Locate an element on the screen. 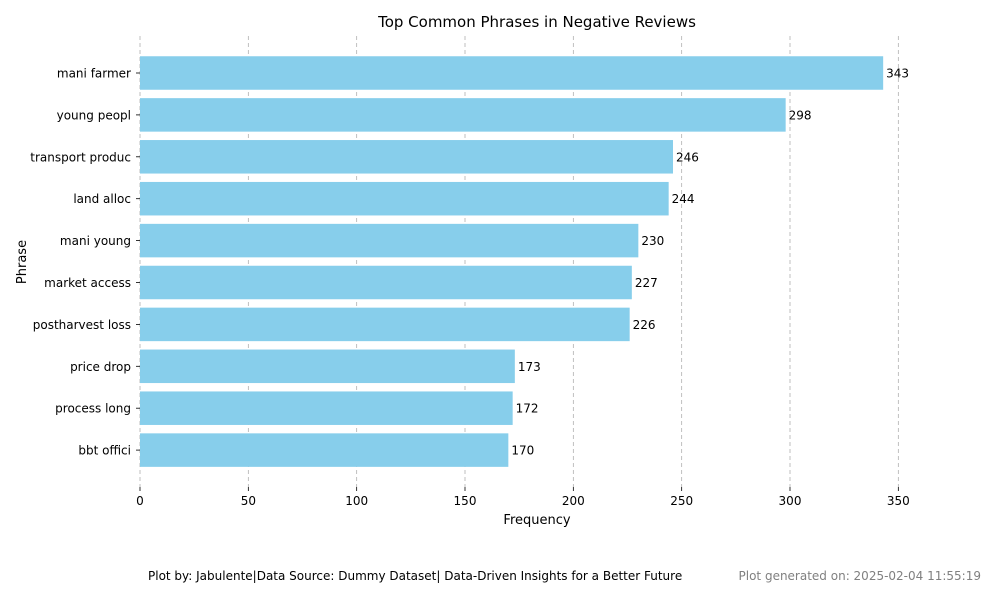 This screenshot has width=1000, height=600. x-axis-label: Frequency is located at coordinates (536, 520).